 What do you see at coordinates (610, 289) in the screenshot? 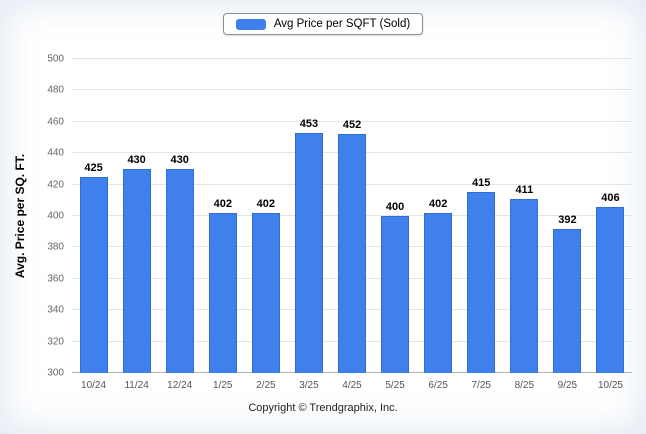
I see `bar-10/25` at bounding box center [610, 289].